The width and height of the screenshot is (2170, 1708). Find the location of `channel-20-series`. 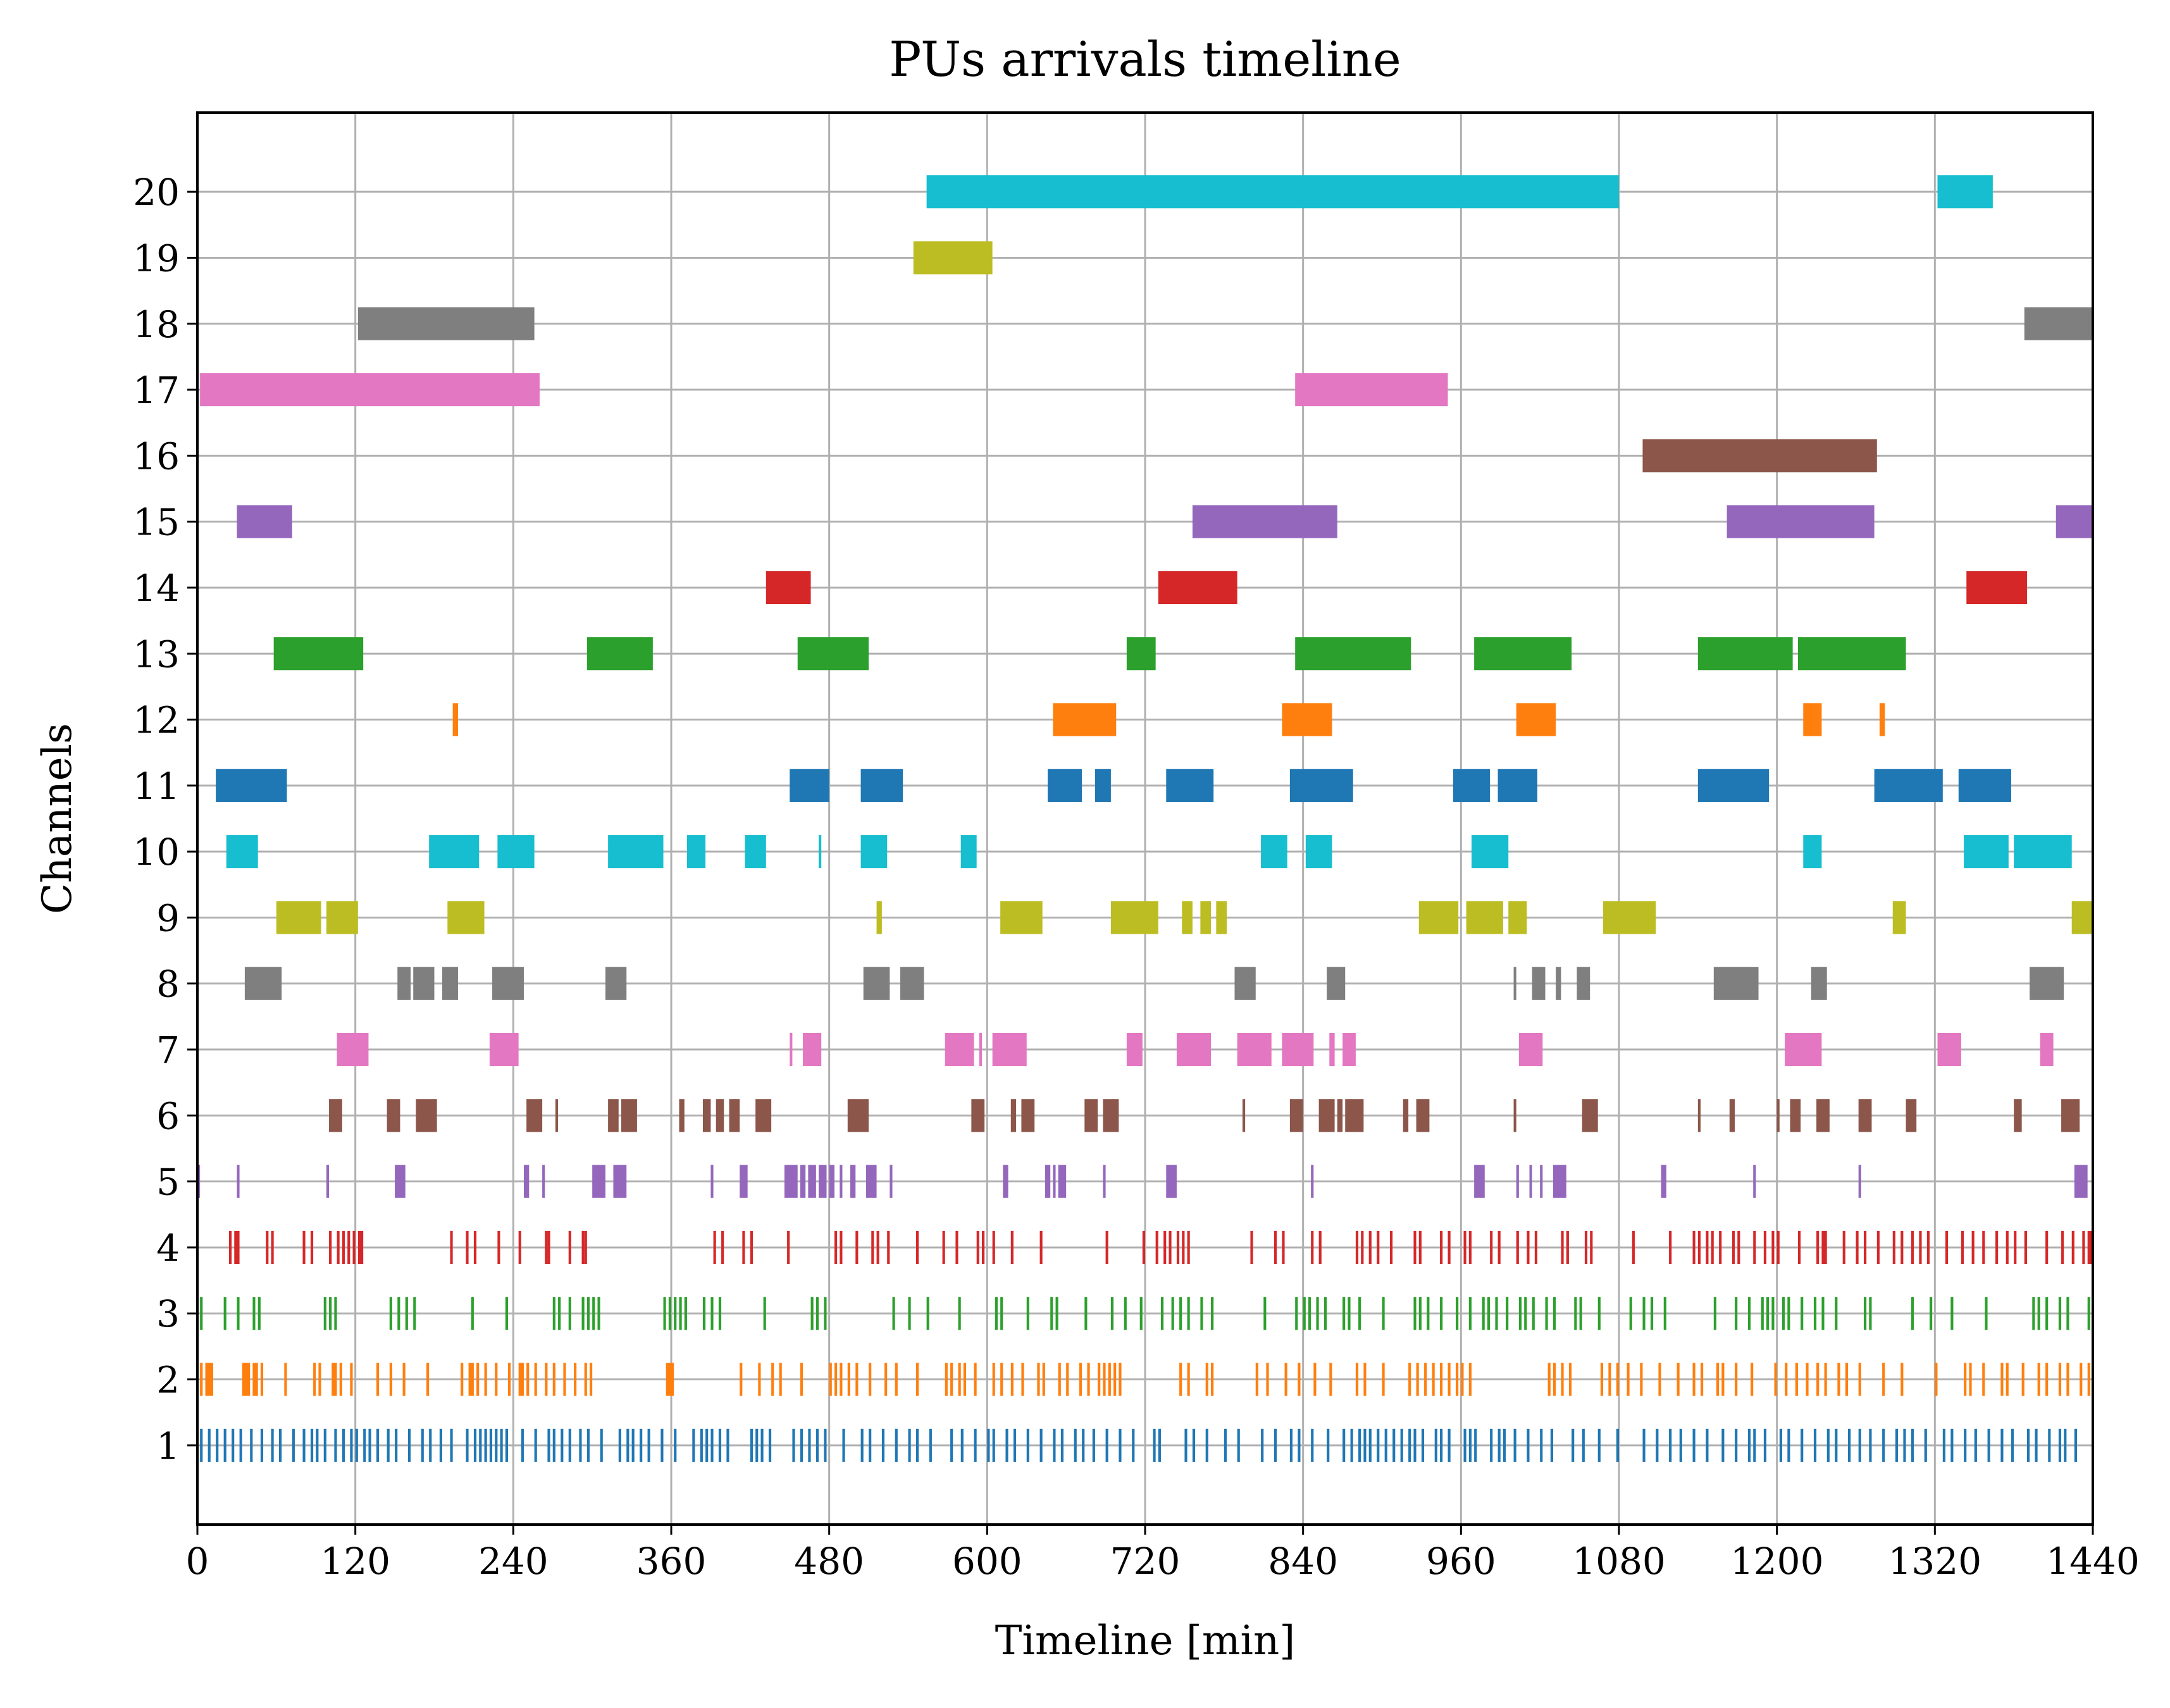

channel-20-series is located at coordinates (1459, 192).